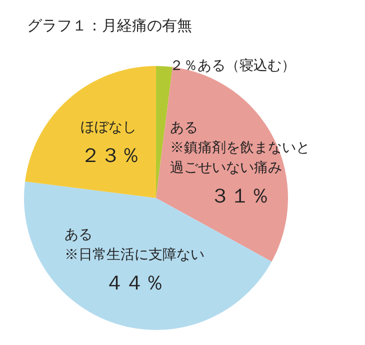 The width and height of the screenshot is (365, 345). Describe the element at coordinates (134, 283) in the screenshot. I see `data-label: ４４％` at that location.